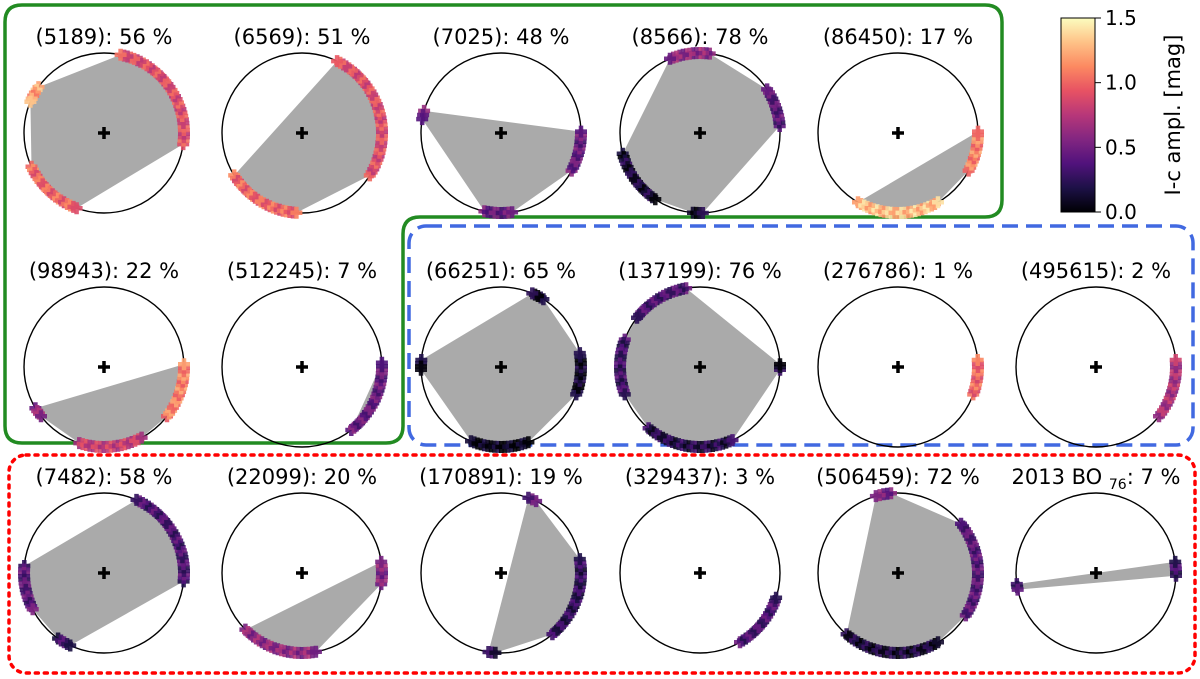 The image size is (1200, 679). Describe the element at coordinates (1116, 115) in the screenshot. I see `colorbar-ticks: 0.0 0.5 1.0 1.5` at that location.